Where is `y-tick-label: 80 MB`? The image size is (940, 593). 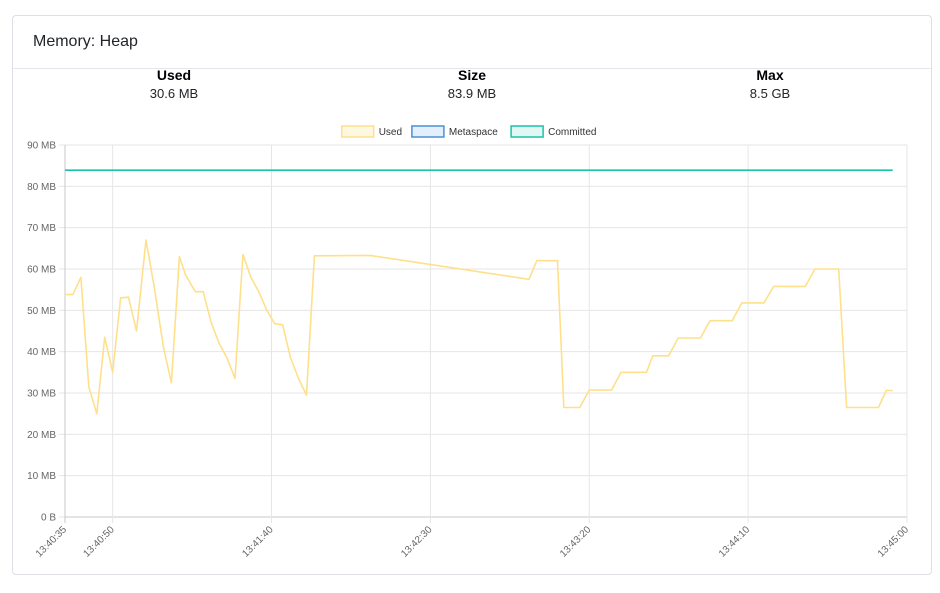
y-tick-label: 80 MB is located at coordinates (41, 187).